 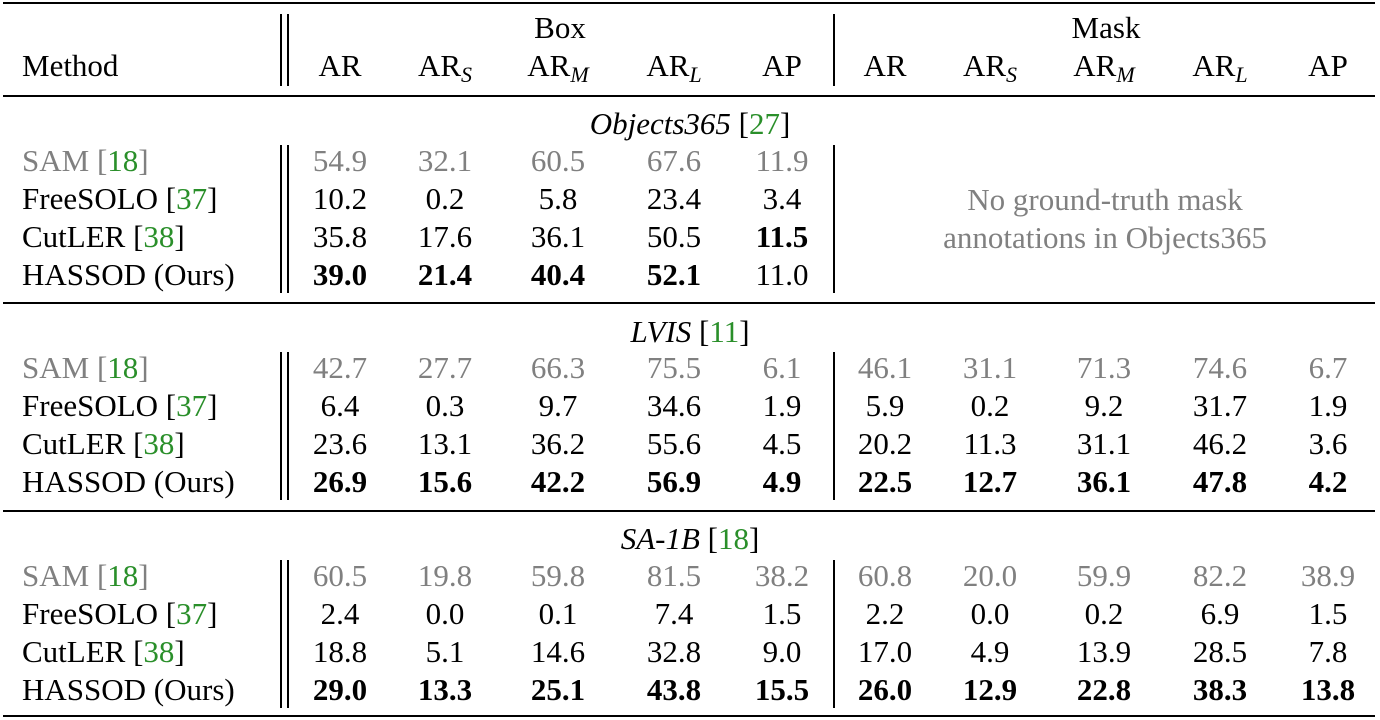 I want to click on bottom-rule, so click(x=689, y=716).